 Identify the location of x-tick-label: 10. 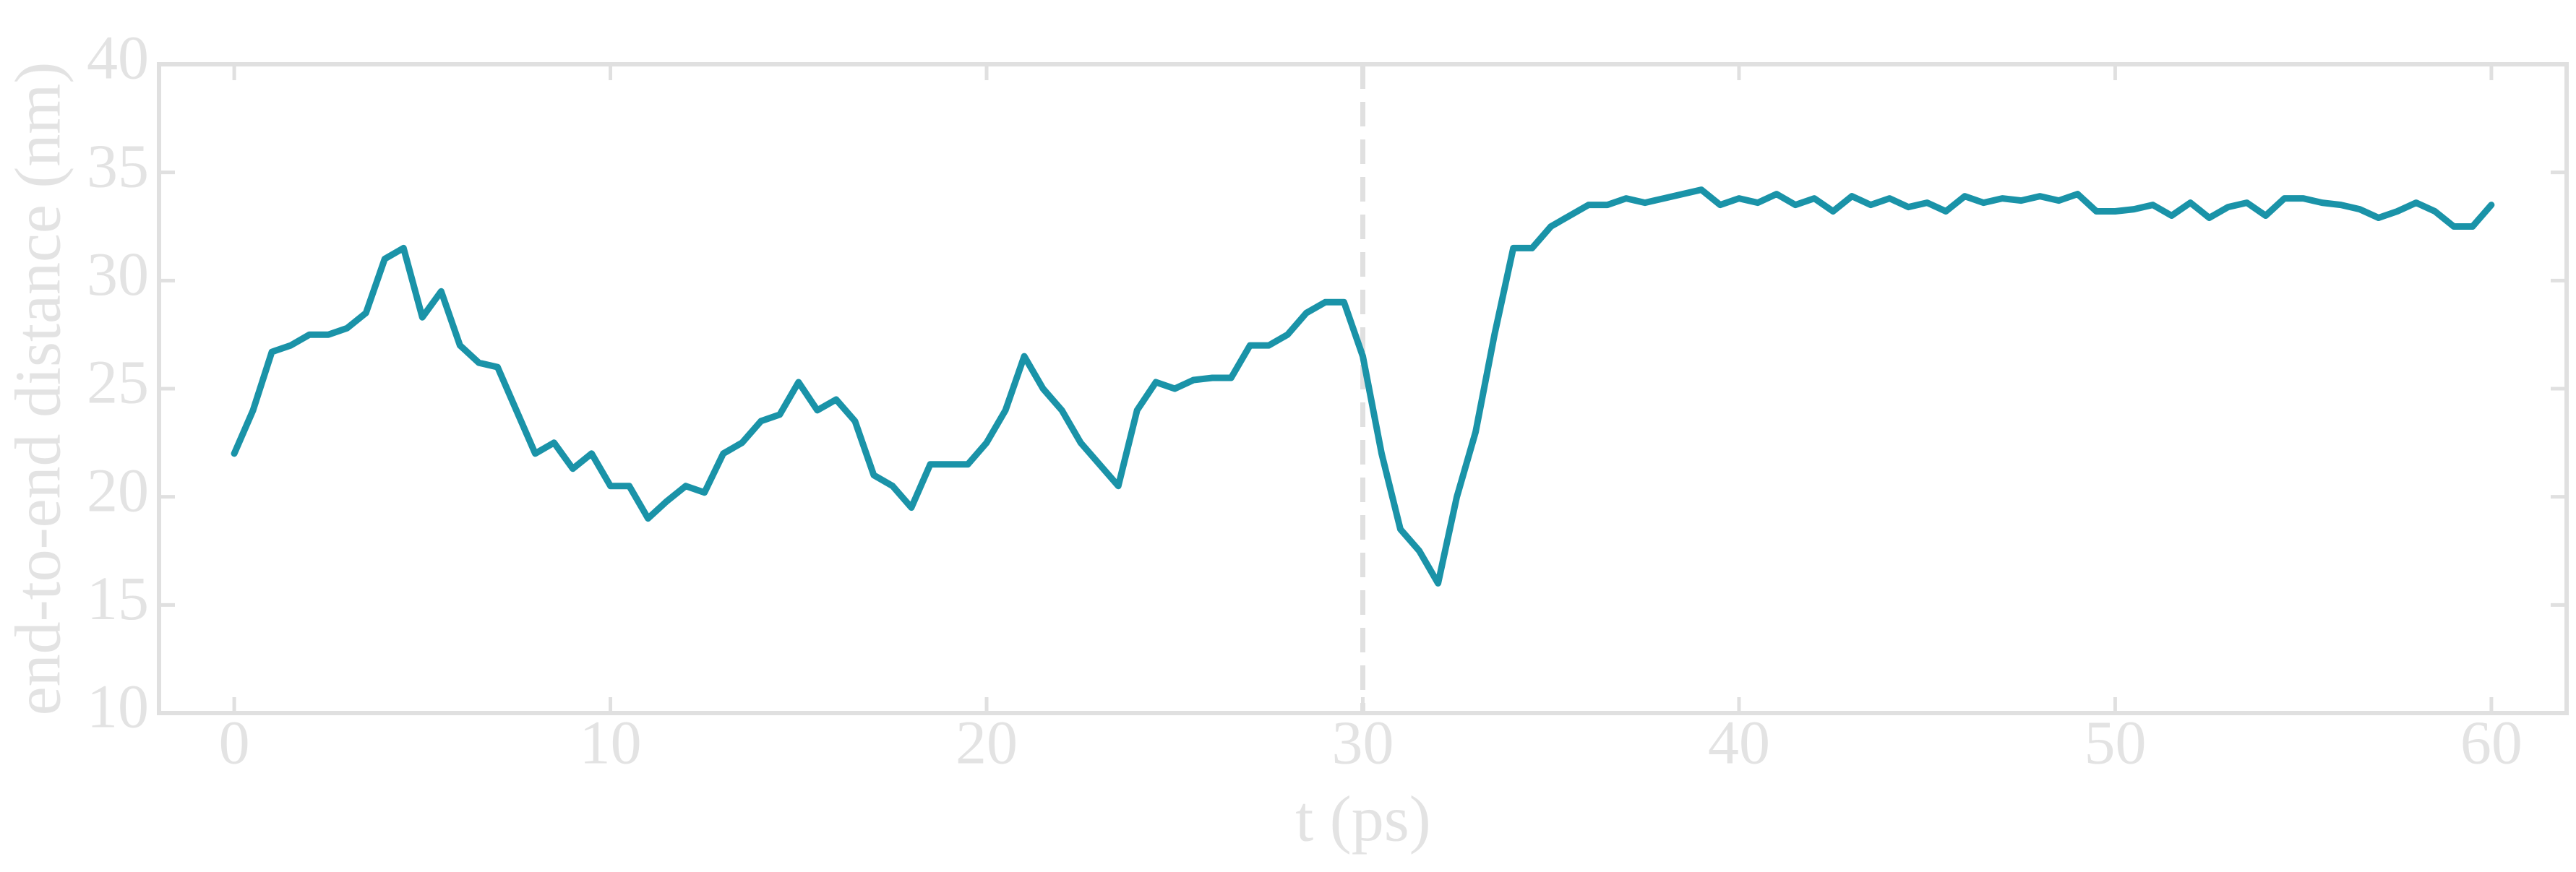
(611, 742).